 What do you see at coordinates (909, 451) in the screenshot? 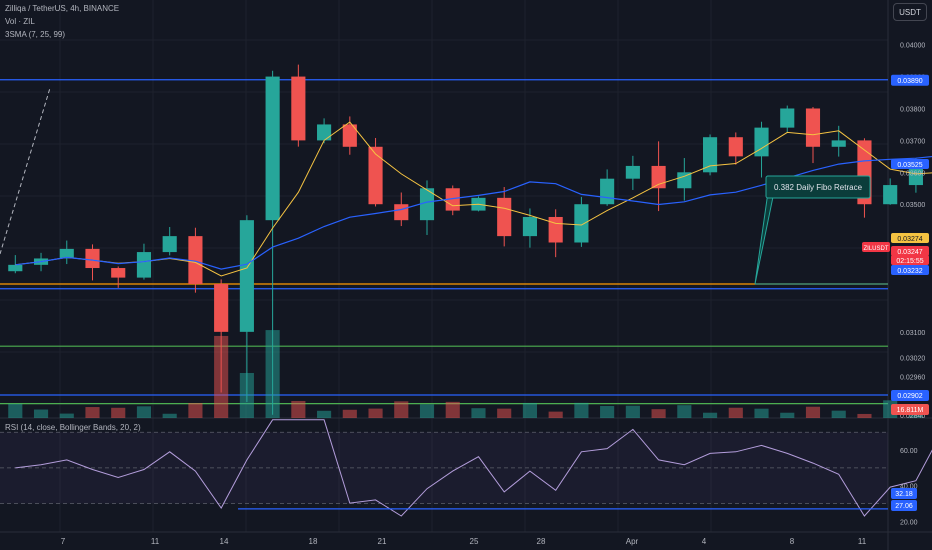
I see `rsi-tick-label: 60.00` at bounding box center [909, 451].